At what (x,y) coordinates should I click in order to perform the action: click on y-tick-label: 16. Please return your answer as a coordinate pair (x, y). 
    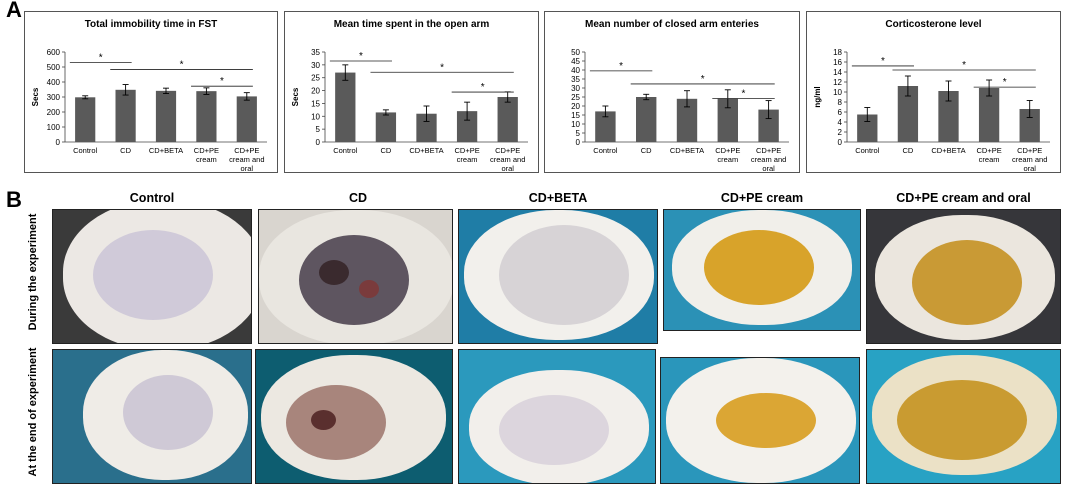
    Looking at the image, I should click on (837, 62).